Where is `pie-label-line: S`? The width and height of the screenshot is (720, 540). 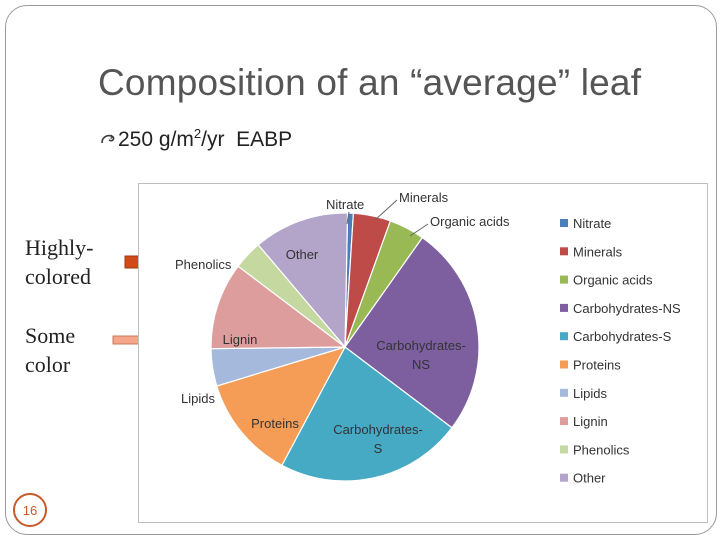 pie-label-line: S is located at coordinates (378, 448).